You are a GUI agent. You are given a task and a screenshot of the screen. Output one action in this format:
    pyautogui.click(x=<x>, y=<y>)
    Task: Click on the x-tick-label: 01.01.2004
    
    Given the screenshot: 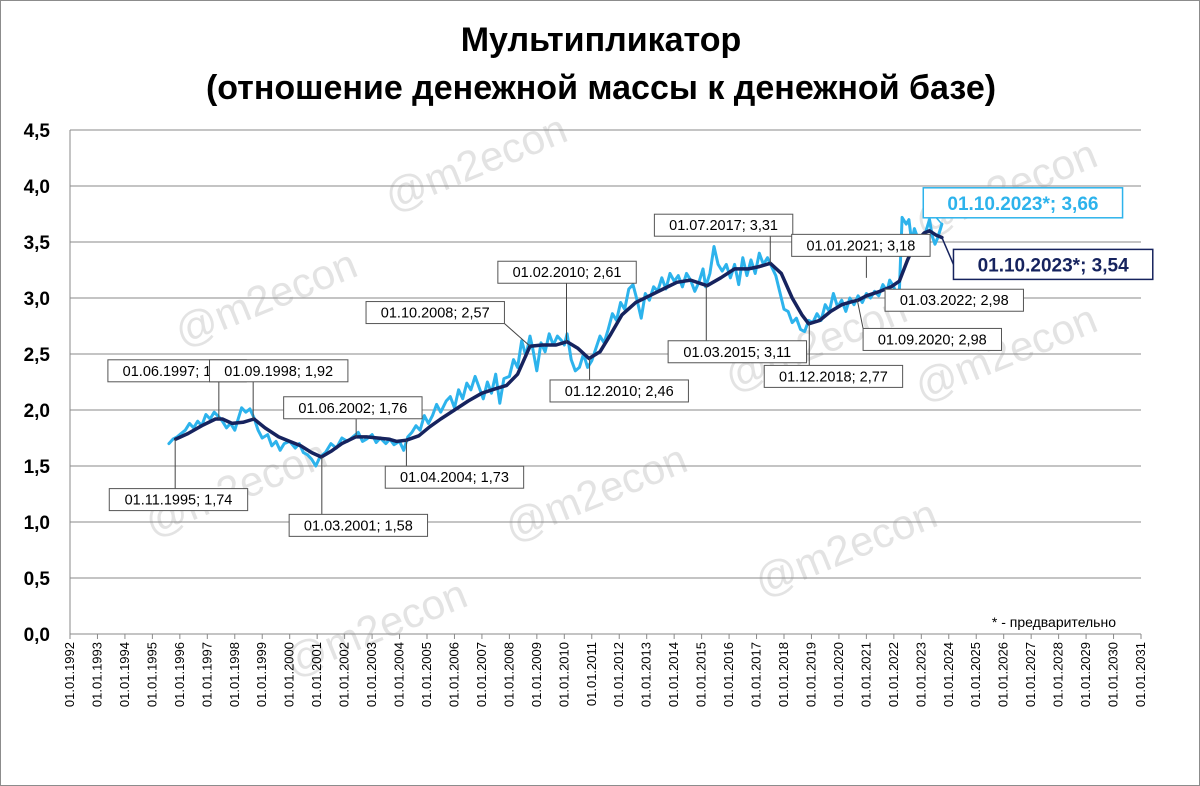 What is the action you would take?
    pyautogui.click(x=399, y=674)
    